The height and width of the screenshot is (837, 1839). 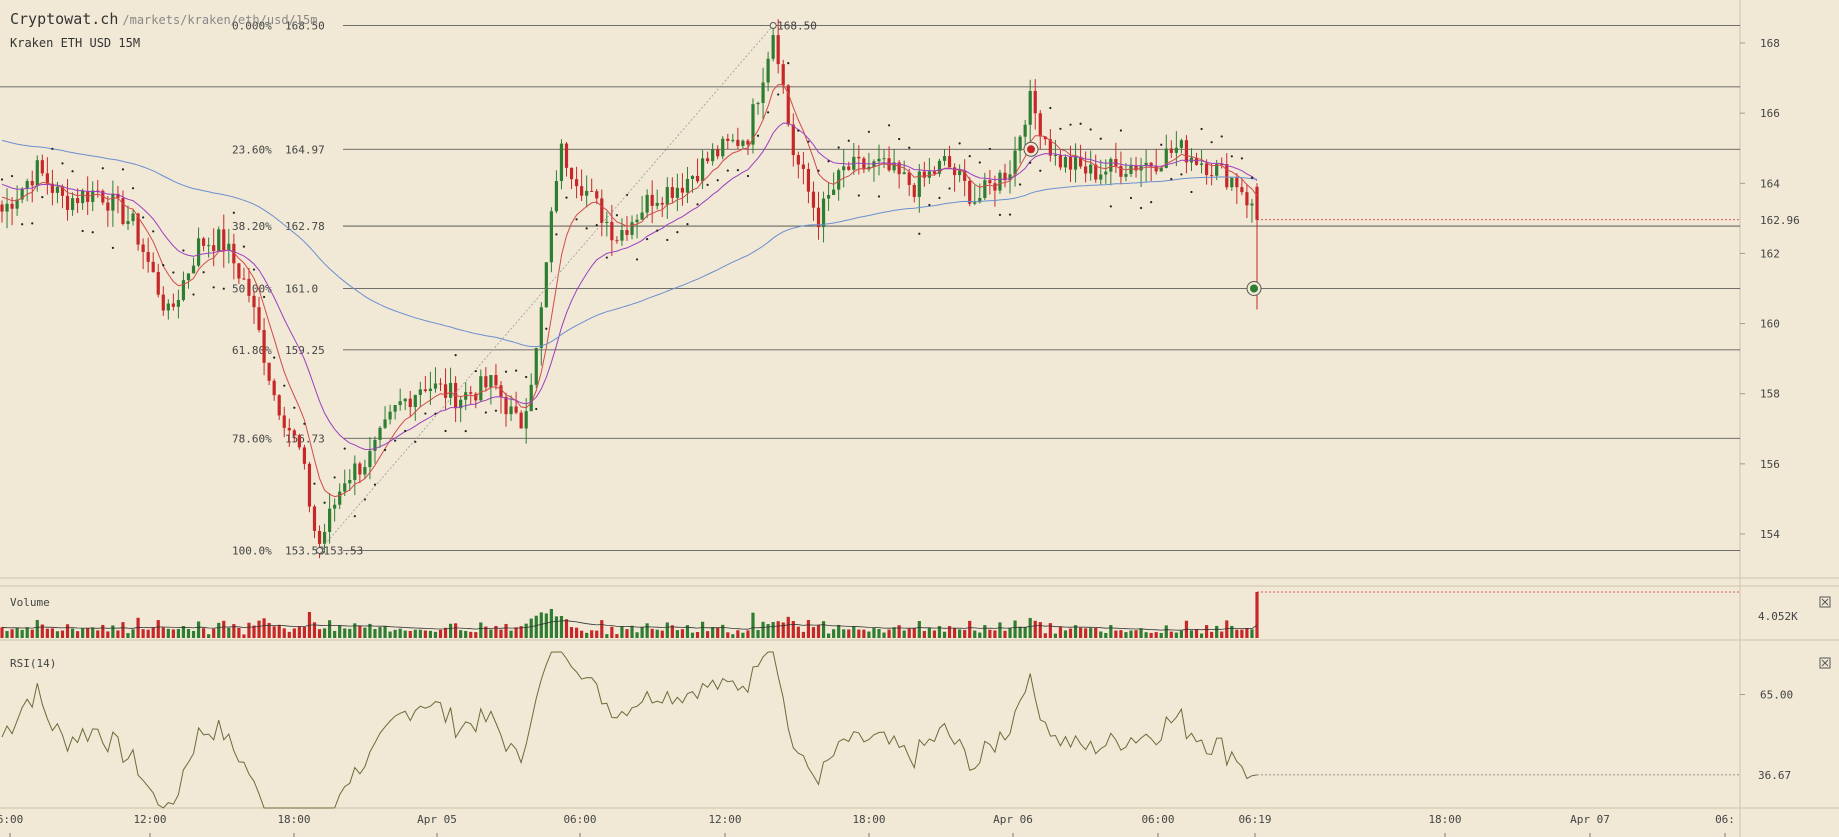 I want to click on x-tick-label: 06:00, so click(x=1157, y=819).